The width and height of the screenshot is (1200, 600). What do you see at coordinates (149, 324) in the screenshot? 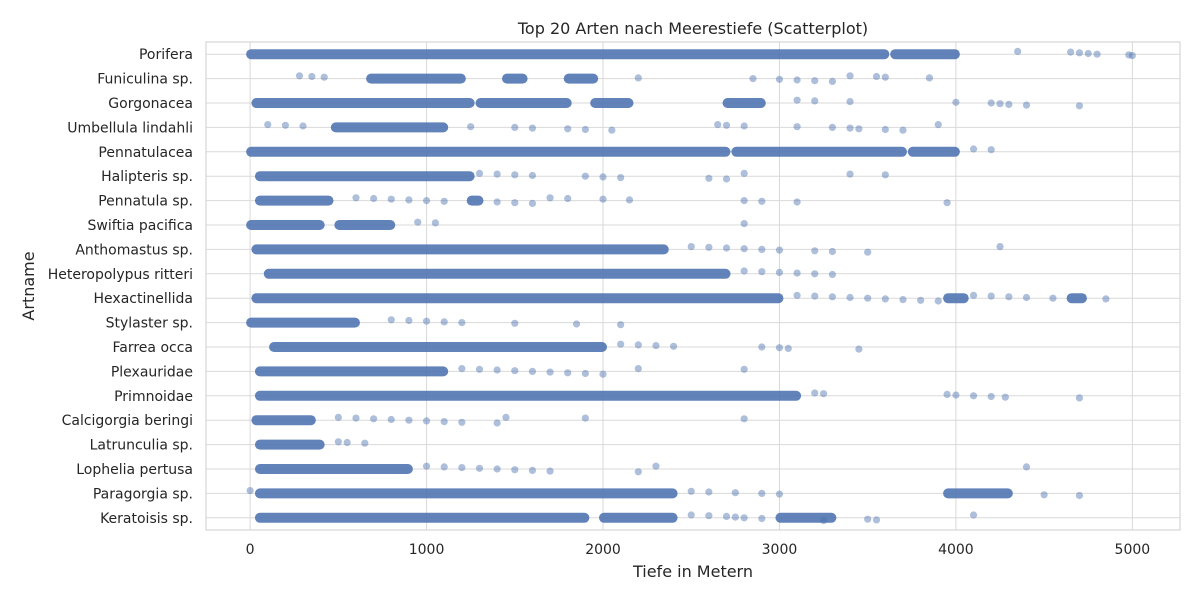
I see `y-tick-label: Stylaster sp.` at bounding box center [149, 324].